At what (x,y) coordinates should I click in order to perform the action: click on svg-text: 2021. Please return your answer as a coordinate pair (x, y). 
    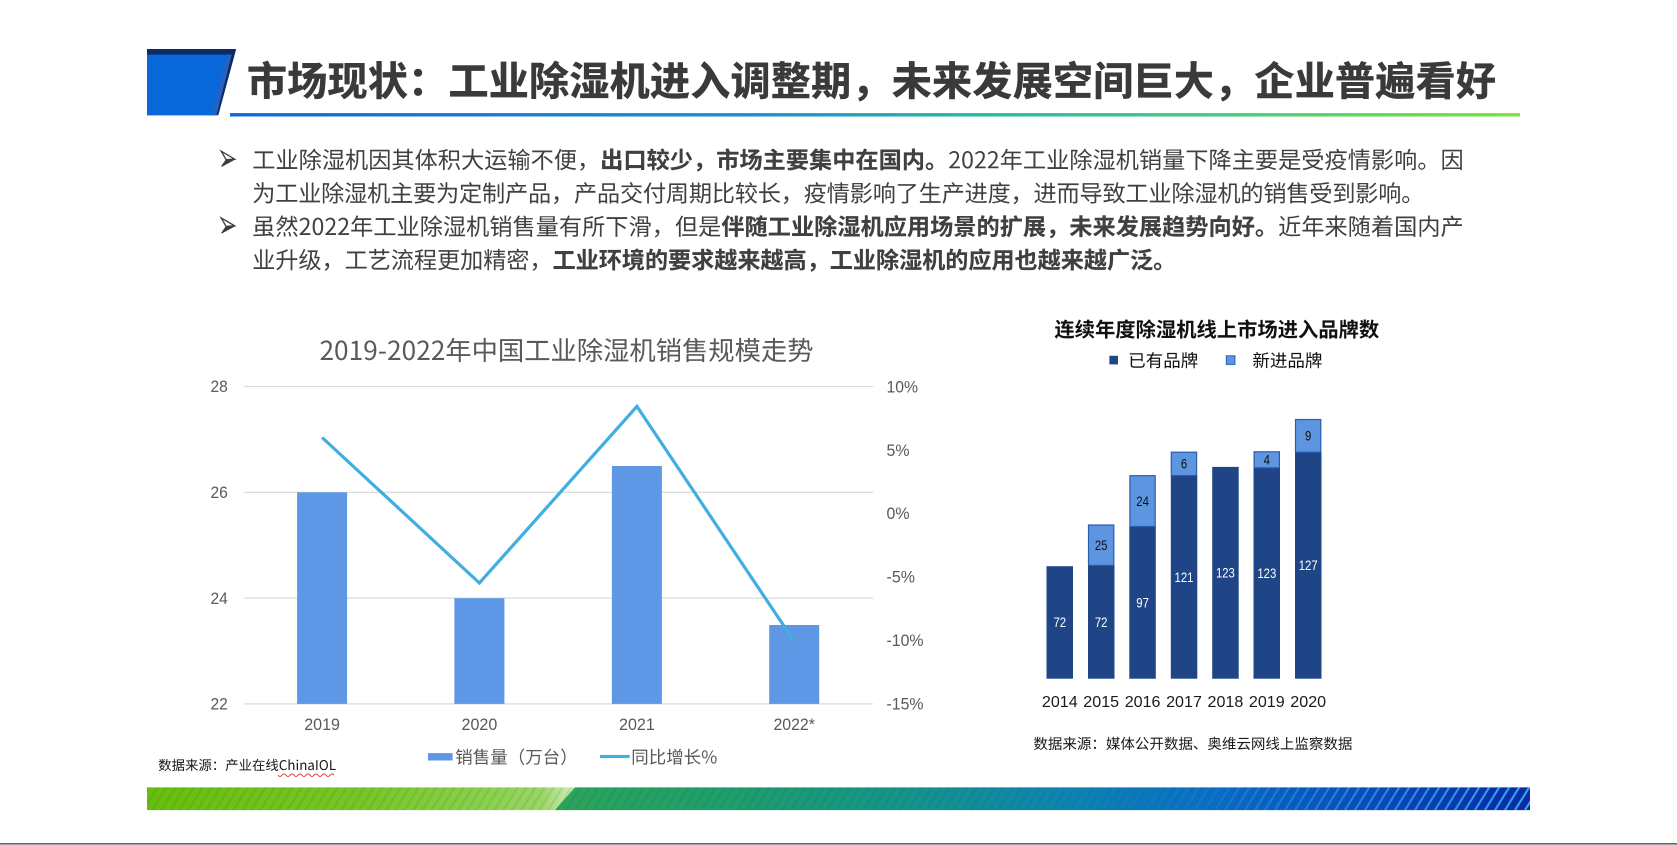
    Looking at the image, I should click on (637, 725).